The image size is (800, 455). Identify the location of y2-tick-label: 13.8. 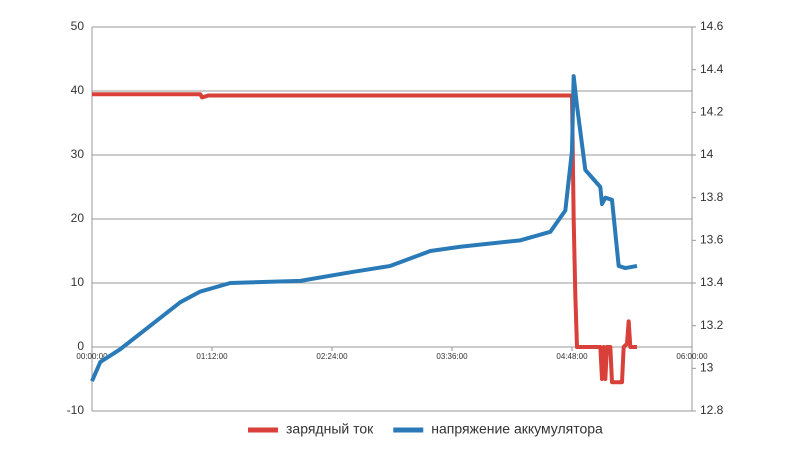
(712, 197).